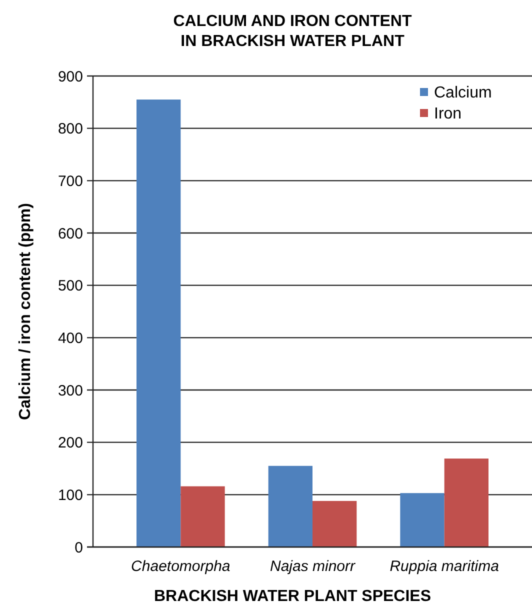  What do you see at coordinates (78, 547) in the screenshot?
I see `y-tick-label: 0` at bounding box center [78, 547].